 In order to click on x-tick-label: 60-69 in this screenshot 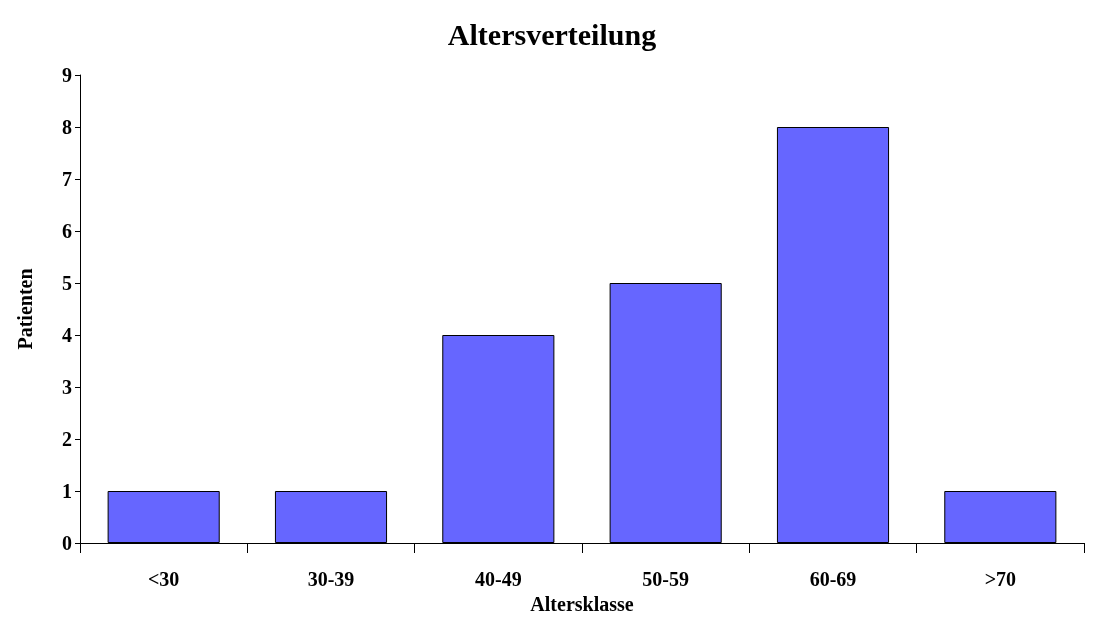, I will do `click(833, 579)`.